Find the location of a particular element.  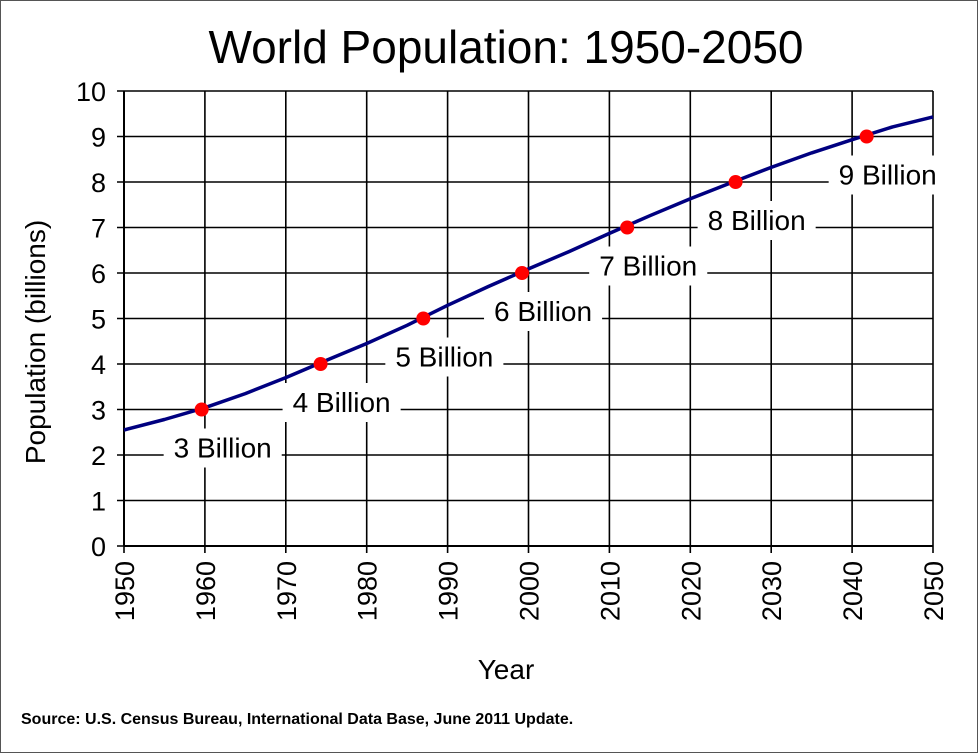

milestone-label: 8 Billion is located at coordinates (757, 220).